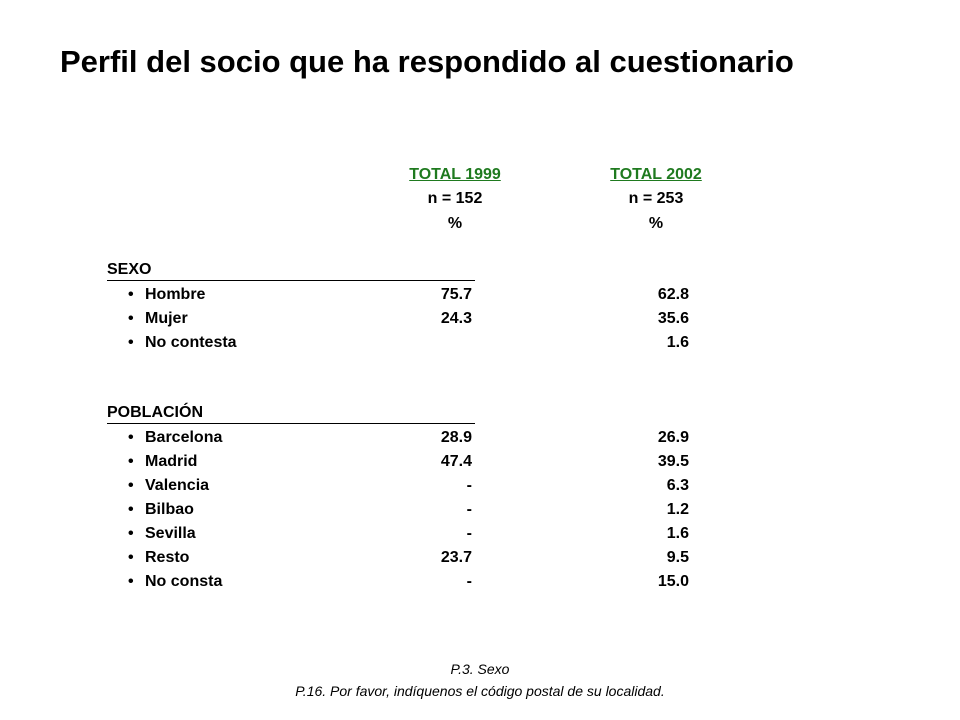 Image resolution: width=960 pixels, height=720 pixels. I want to click on footnote: P.3. Sexo, so click(480, 669).